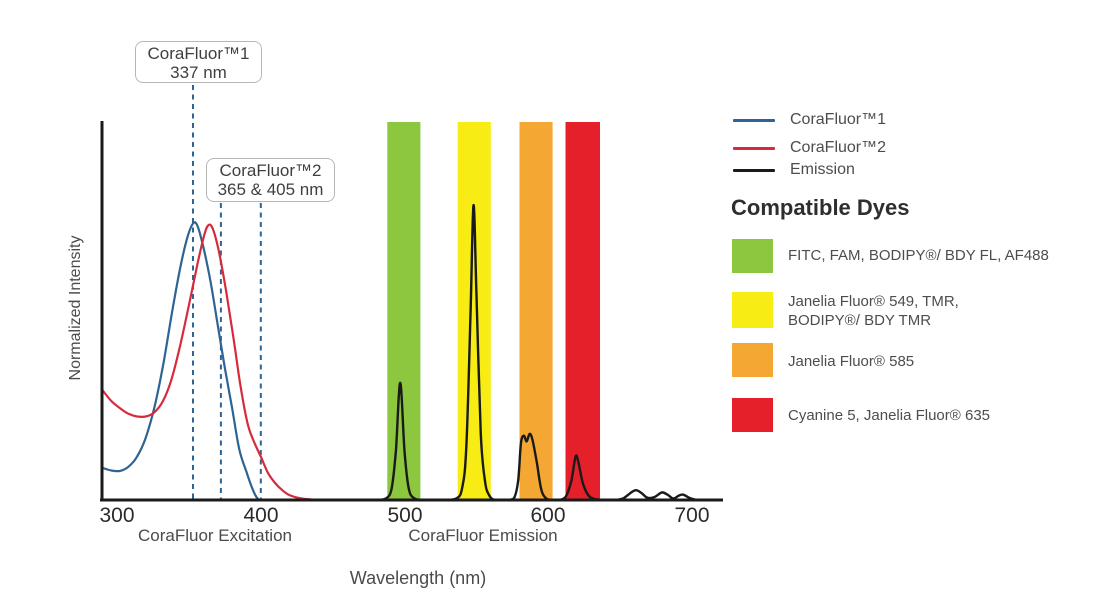  What do you see at coordinates (483, 535) in the screenshot?
I see `emission-section-label: CoraFluor Emission` at bounding box center [483, 535].